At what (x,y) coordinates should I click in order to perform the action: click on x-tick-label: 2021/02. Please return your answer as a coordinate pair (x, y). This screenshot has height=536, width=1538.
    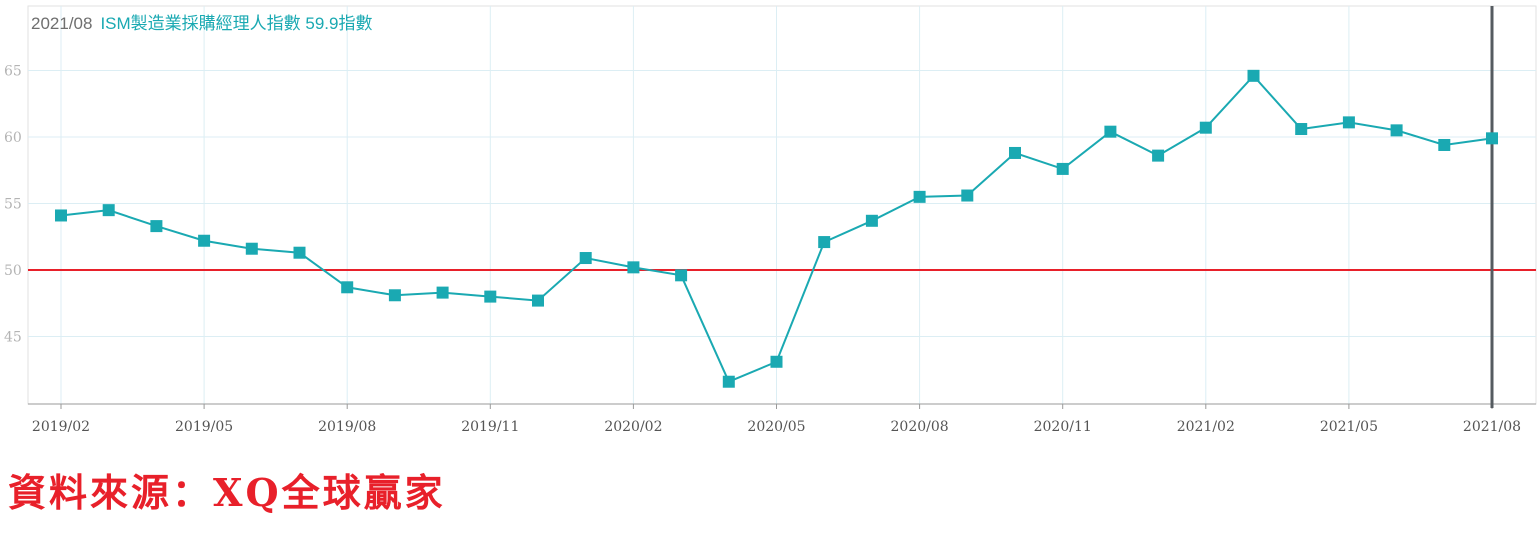
    Looking at the image, I should click on (1206, 427).